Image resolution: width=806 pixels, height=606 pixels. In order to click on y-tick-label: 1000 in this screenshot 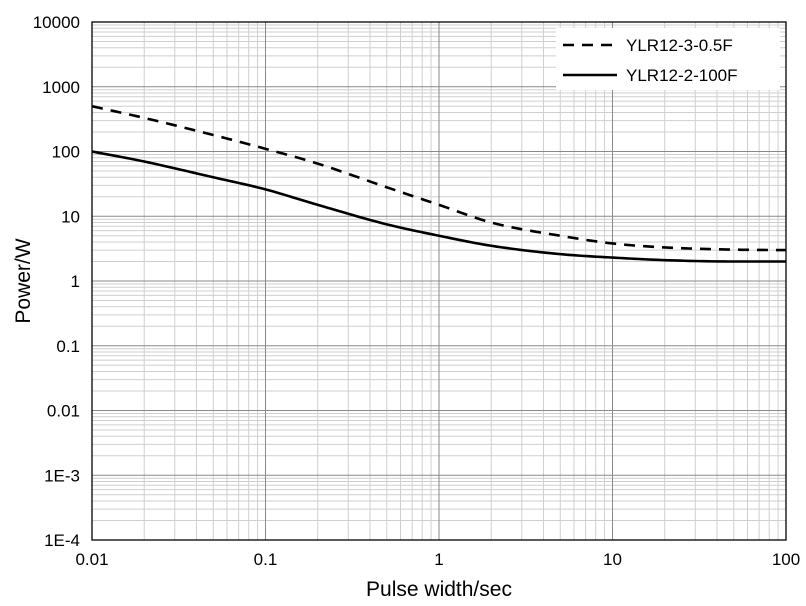, I will do `click(61, 87)`.